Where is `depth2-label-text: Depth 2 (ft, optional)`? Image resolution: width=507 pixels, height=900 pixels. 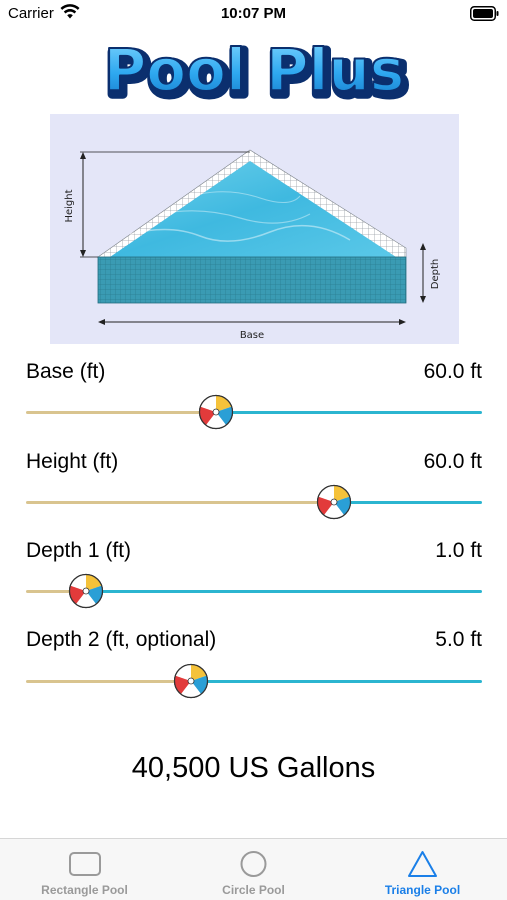 depth2-label-text: Depth 2 (ft, optional) is located at coordinates (121, 639).